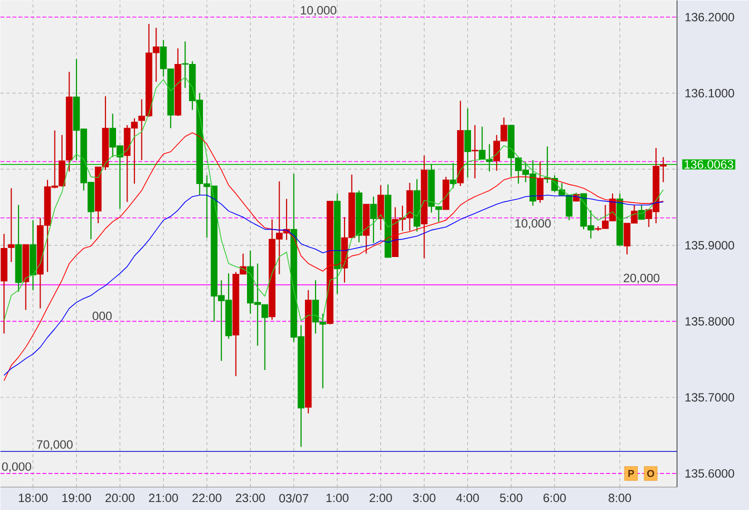 This screenshot has height=510, width=749. What do you see at coordinates (555, 498) in the screenshot?
I see `x-tick-label: 6:00` at bounding box center [555, 498].